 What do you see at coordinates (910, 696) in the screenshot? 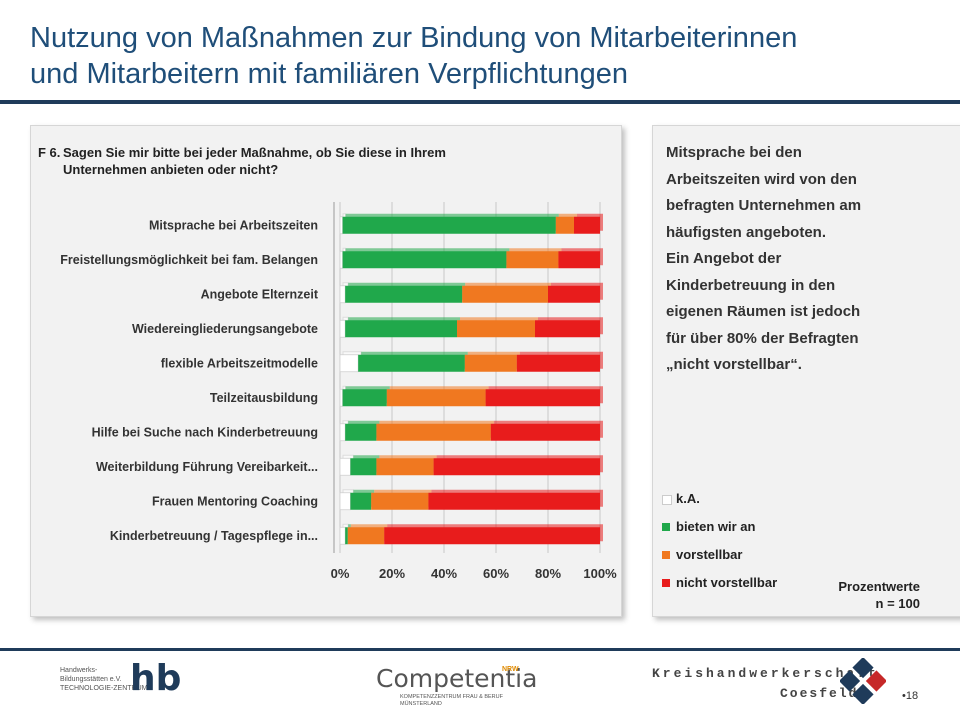
I see `page-number: •18` at bounding box center [910, 696].